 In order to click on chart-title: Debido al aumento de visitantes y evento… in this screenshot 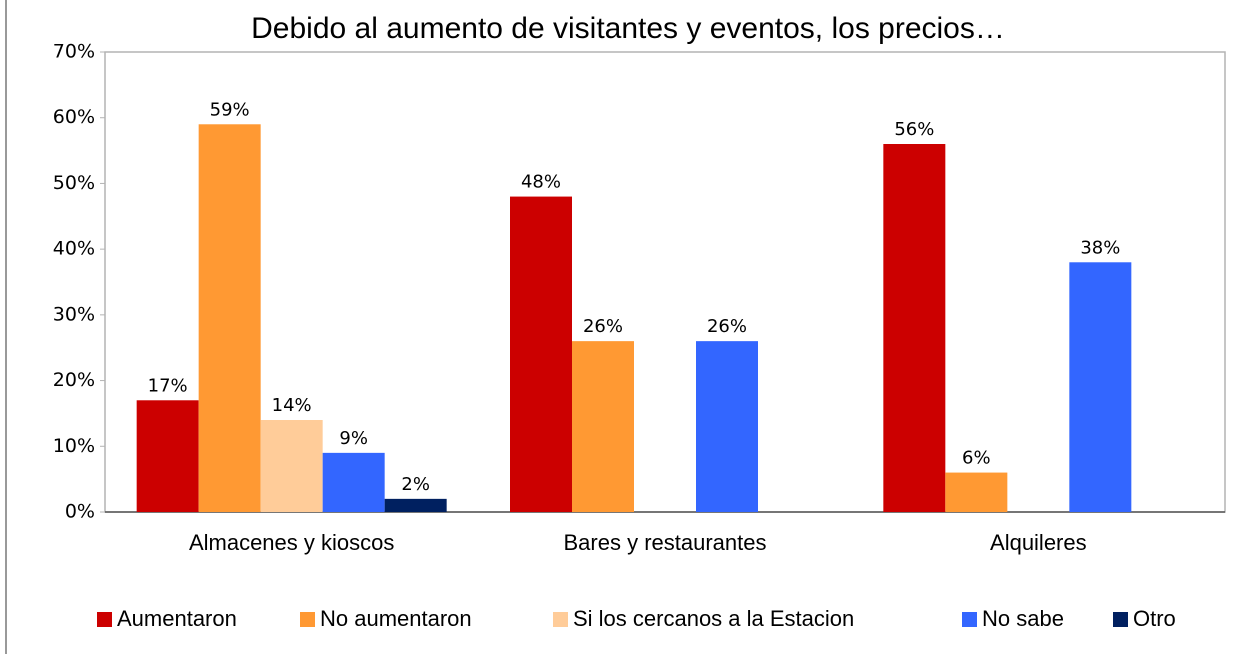, I will do `click(628, 28)`.